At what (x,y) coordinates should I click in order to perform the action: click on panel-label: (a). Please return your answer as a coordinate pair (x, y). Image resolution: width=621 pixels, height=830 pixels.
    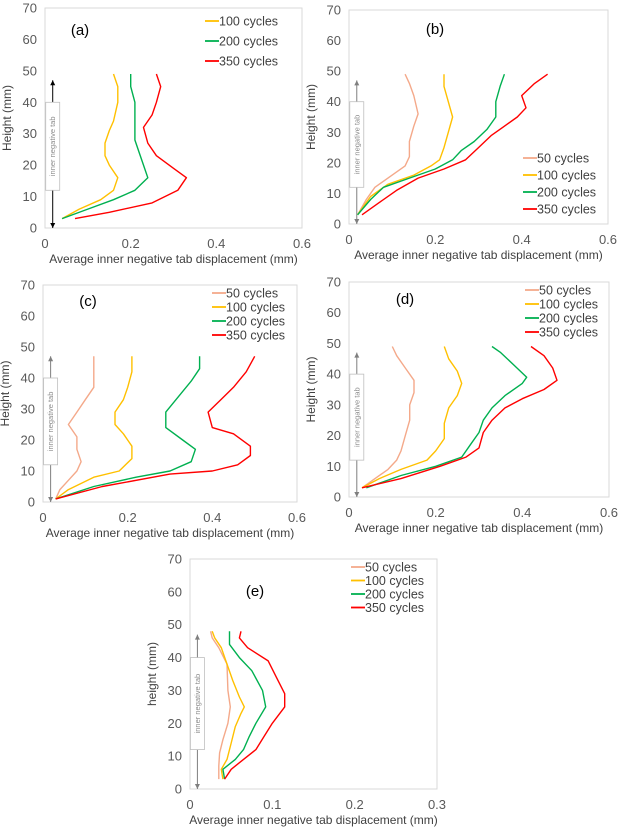
    Looking at the image, I should click on (80, 30).